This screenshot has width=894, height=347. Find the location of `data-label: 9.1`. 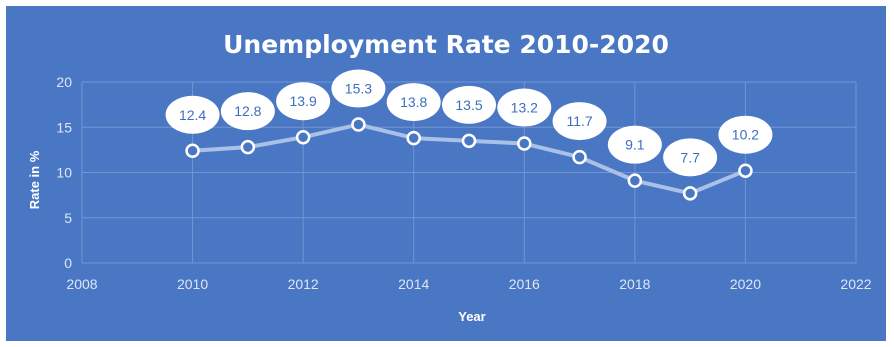

data-label: 9.1 is located at coordinates (635, 145).